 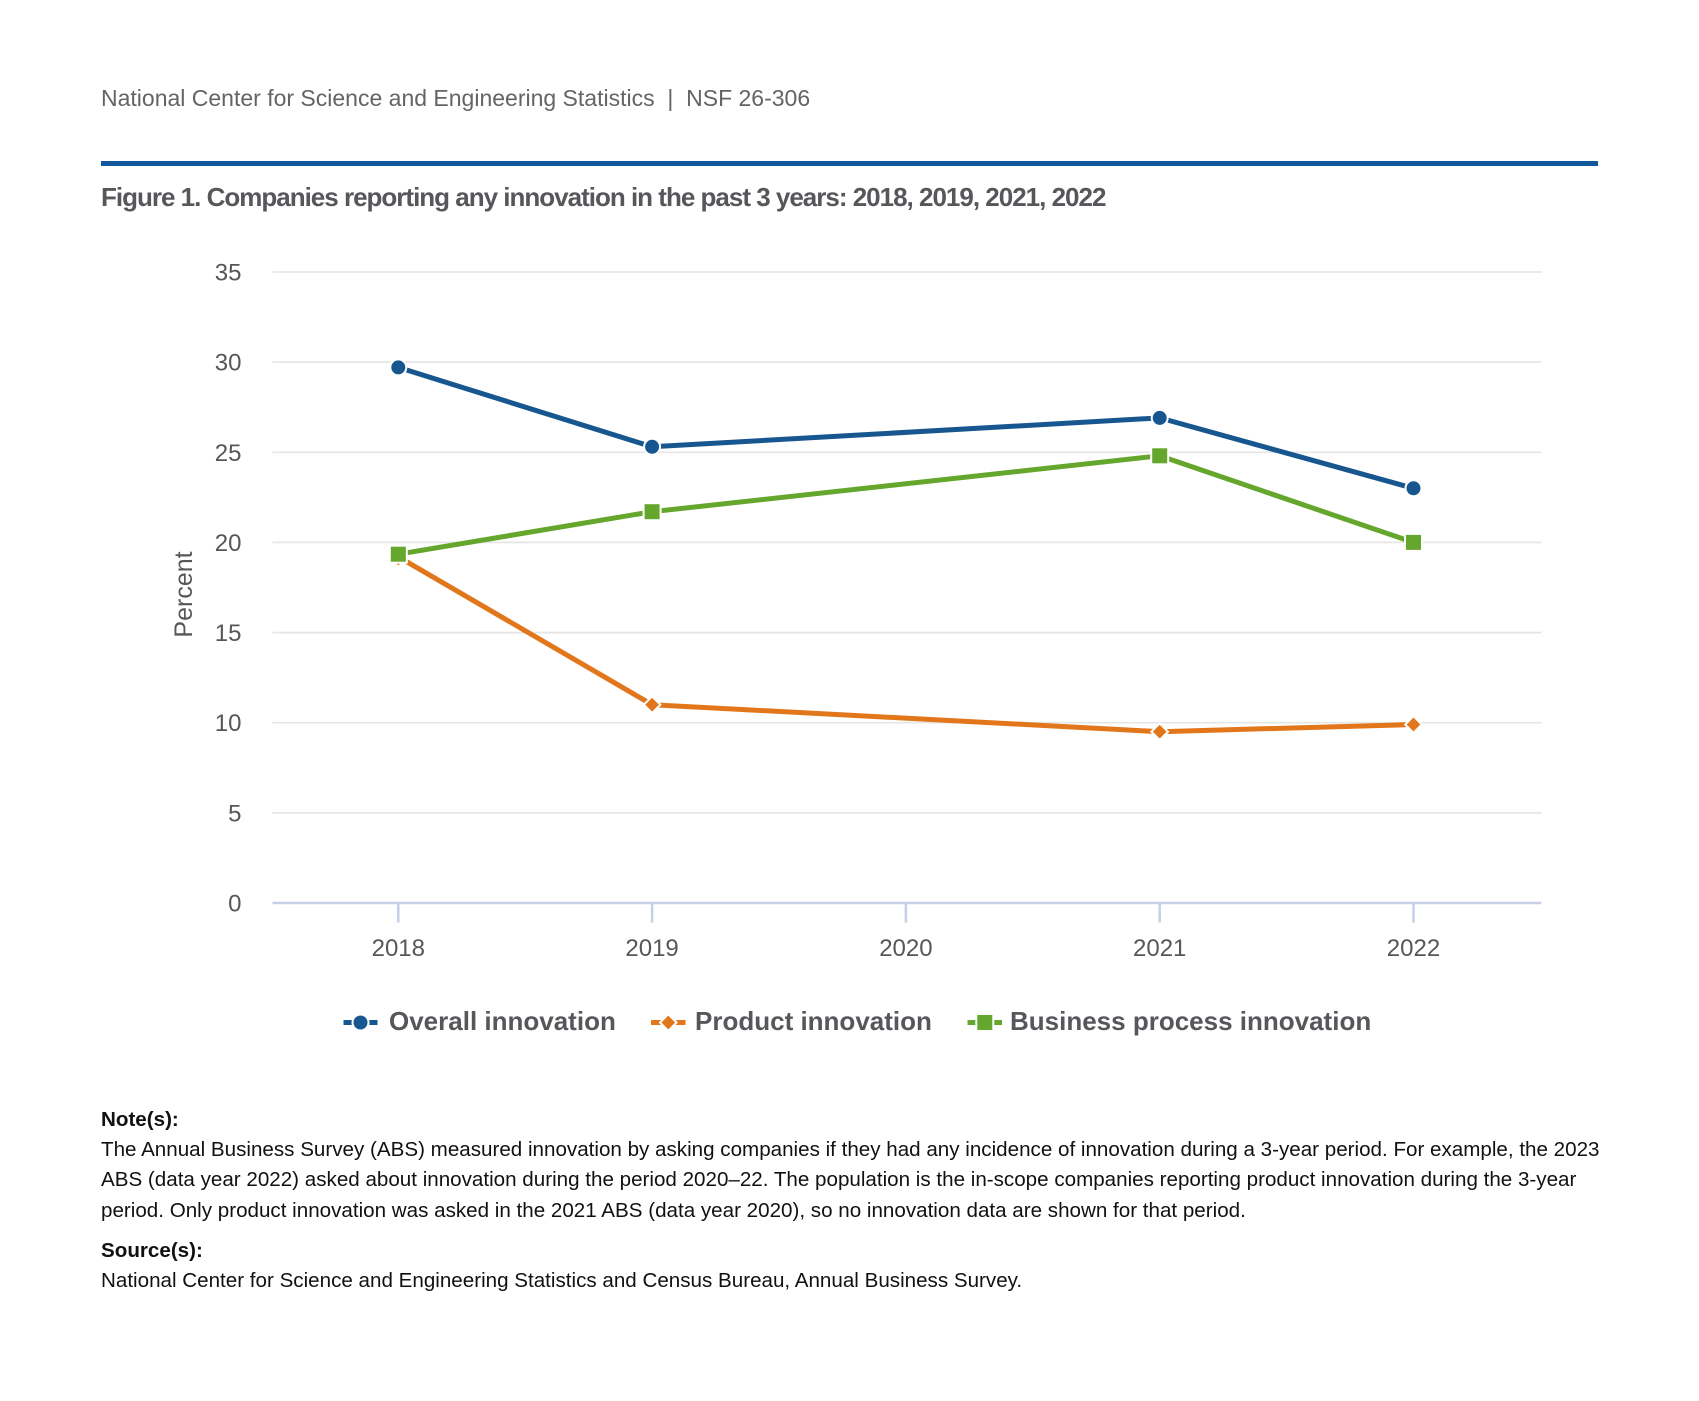 I want to click on svg-text: 5, so click(x=234, y=813).